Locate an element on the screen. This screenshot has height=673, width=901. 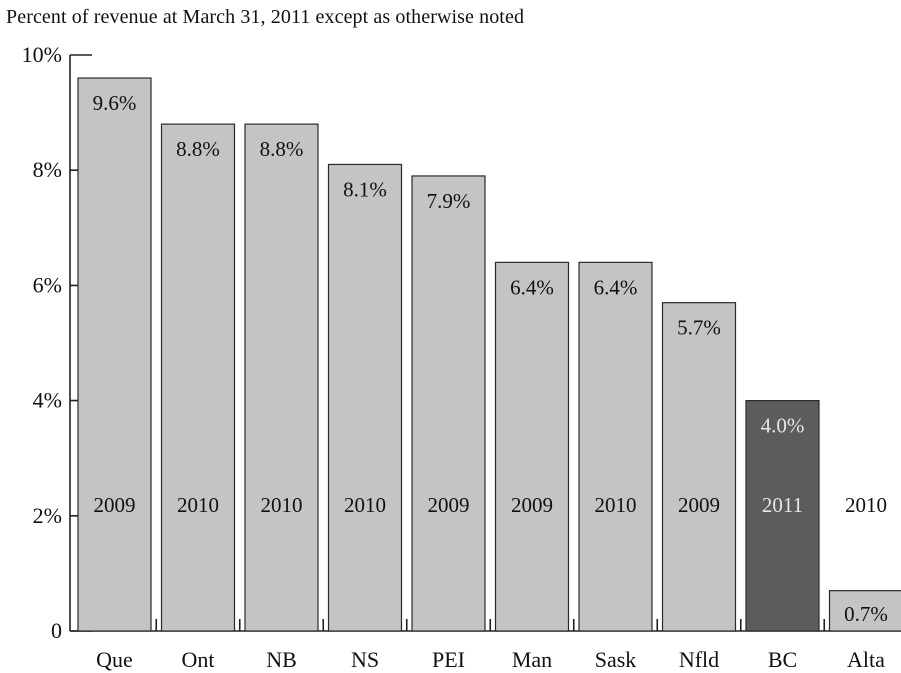
y-tick-label: 4% is located at coordinates (47, 400).